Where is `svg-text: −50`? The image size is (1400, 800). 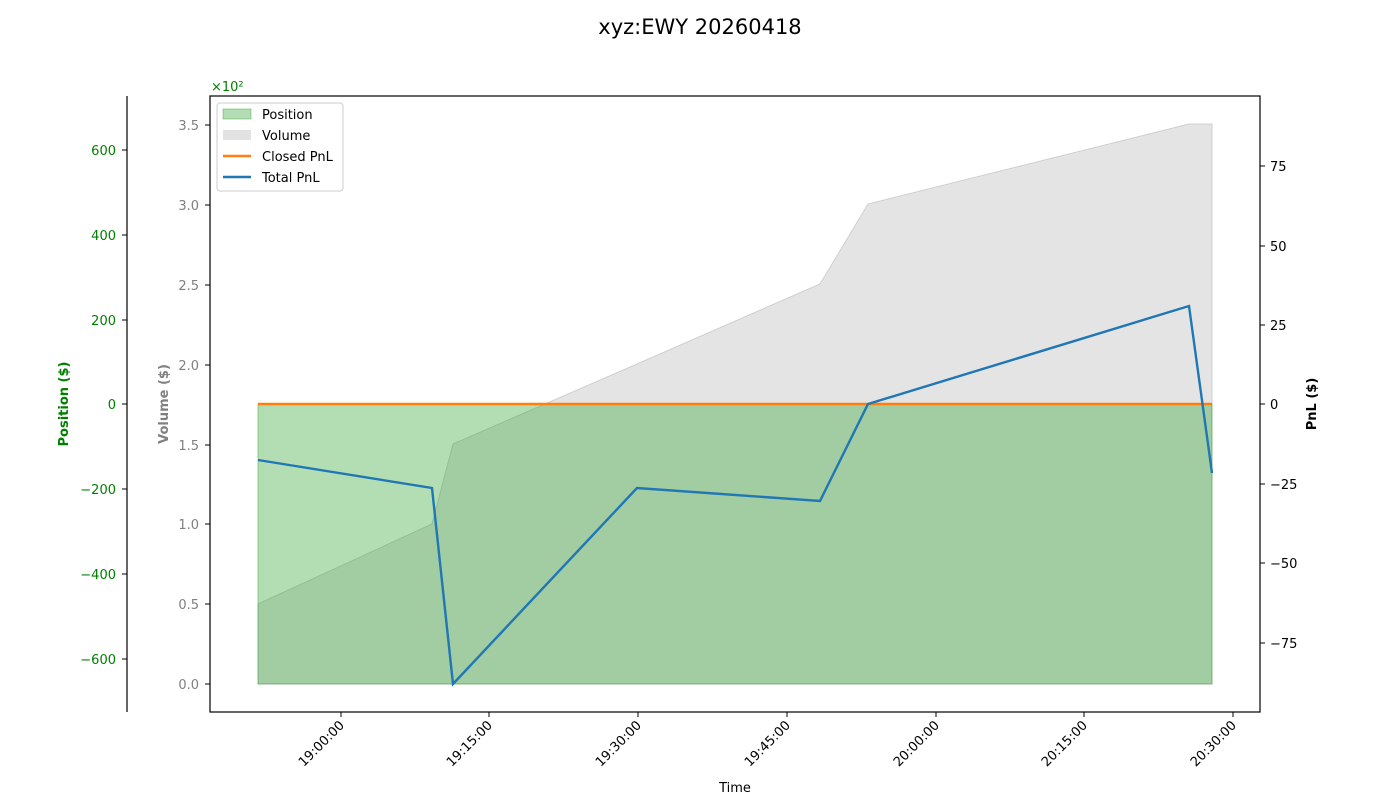
svg-text: −50 is located at coordinates (1283, 564).